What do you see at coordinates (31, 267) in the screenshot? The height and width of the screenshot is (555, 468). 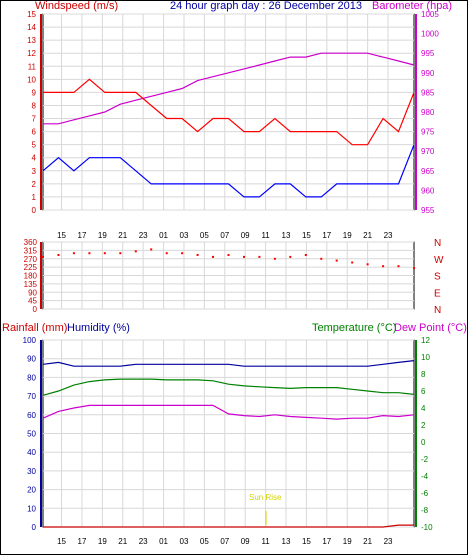 I see `dir-ytick-label: 225` at bounding box center [31, 267].